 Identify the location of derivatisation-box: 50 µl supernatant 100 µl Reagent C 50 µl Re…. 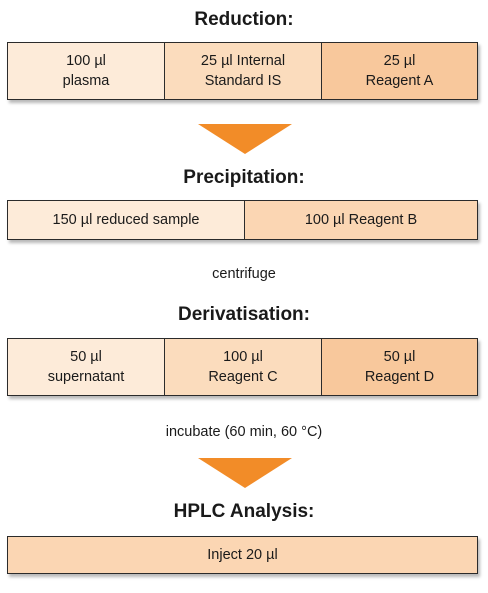
(242, 367).